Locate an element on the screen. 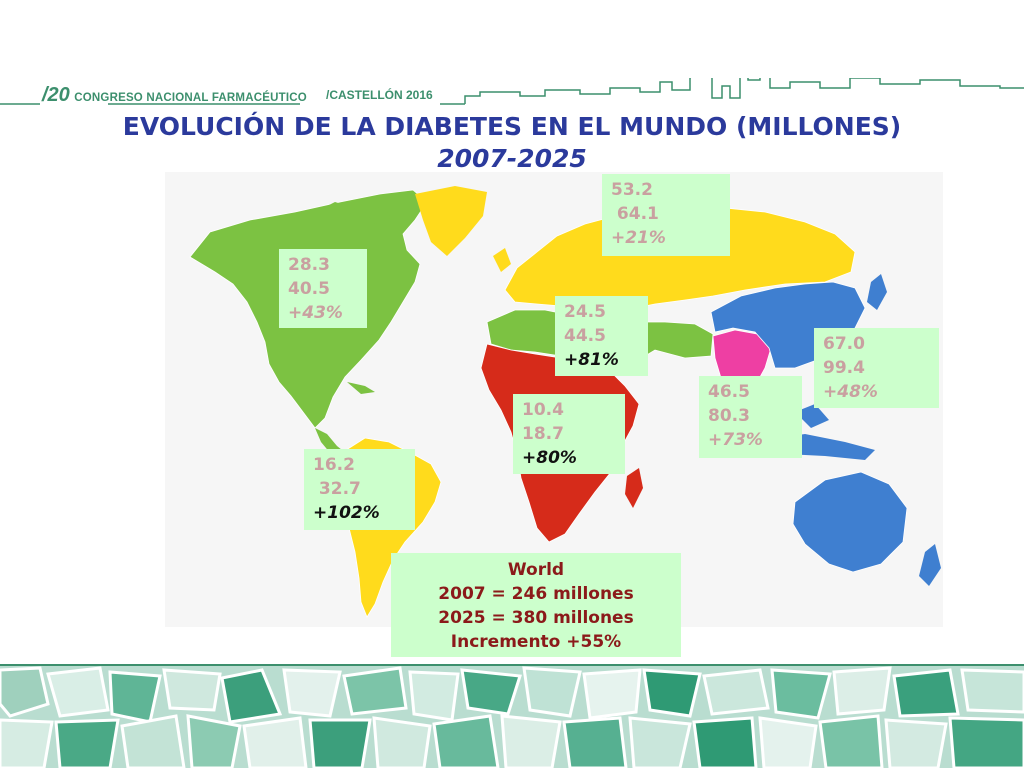 This screenshot has width=1024, height=768. south-east-asia-change: +73% is located at coordinates (735, 440).